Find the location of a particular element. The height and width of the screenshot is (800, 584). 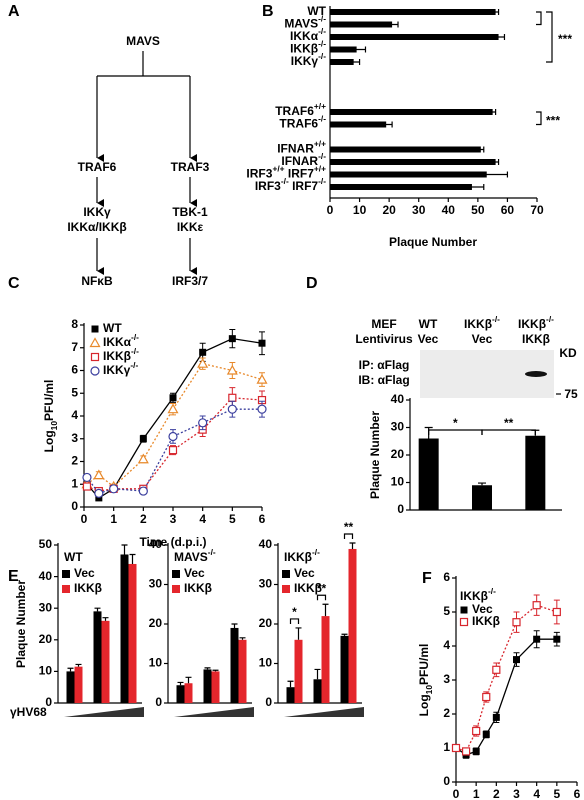

panel-label: D is located at coordinates (312, 283).